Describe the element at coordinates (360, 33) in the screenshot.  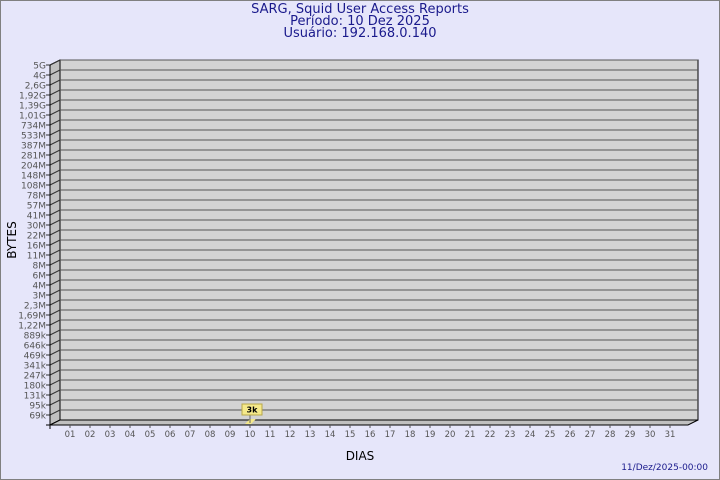
I see `user-label: Usuário: 192.168.0.140` at that location.